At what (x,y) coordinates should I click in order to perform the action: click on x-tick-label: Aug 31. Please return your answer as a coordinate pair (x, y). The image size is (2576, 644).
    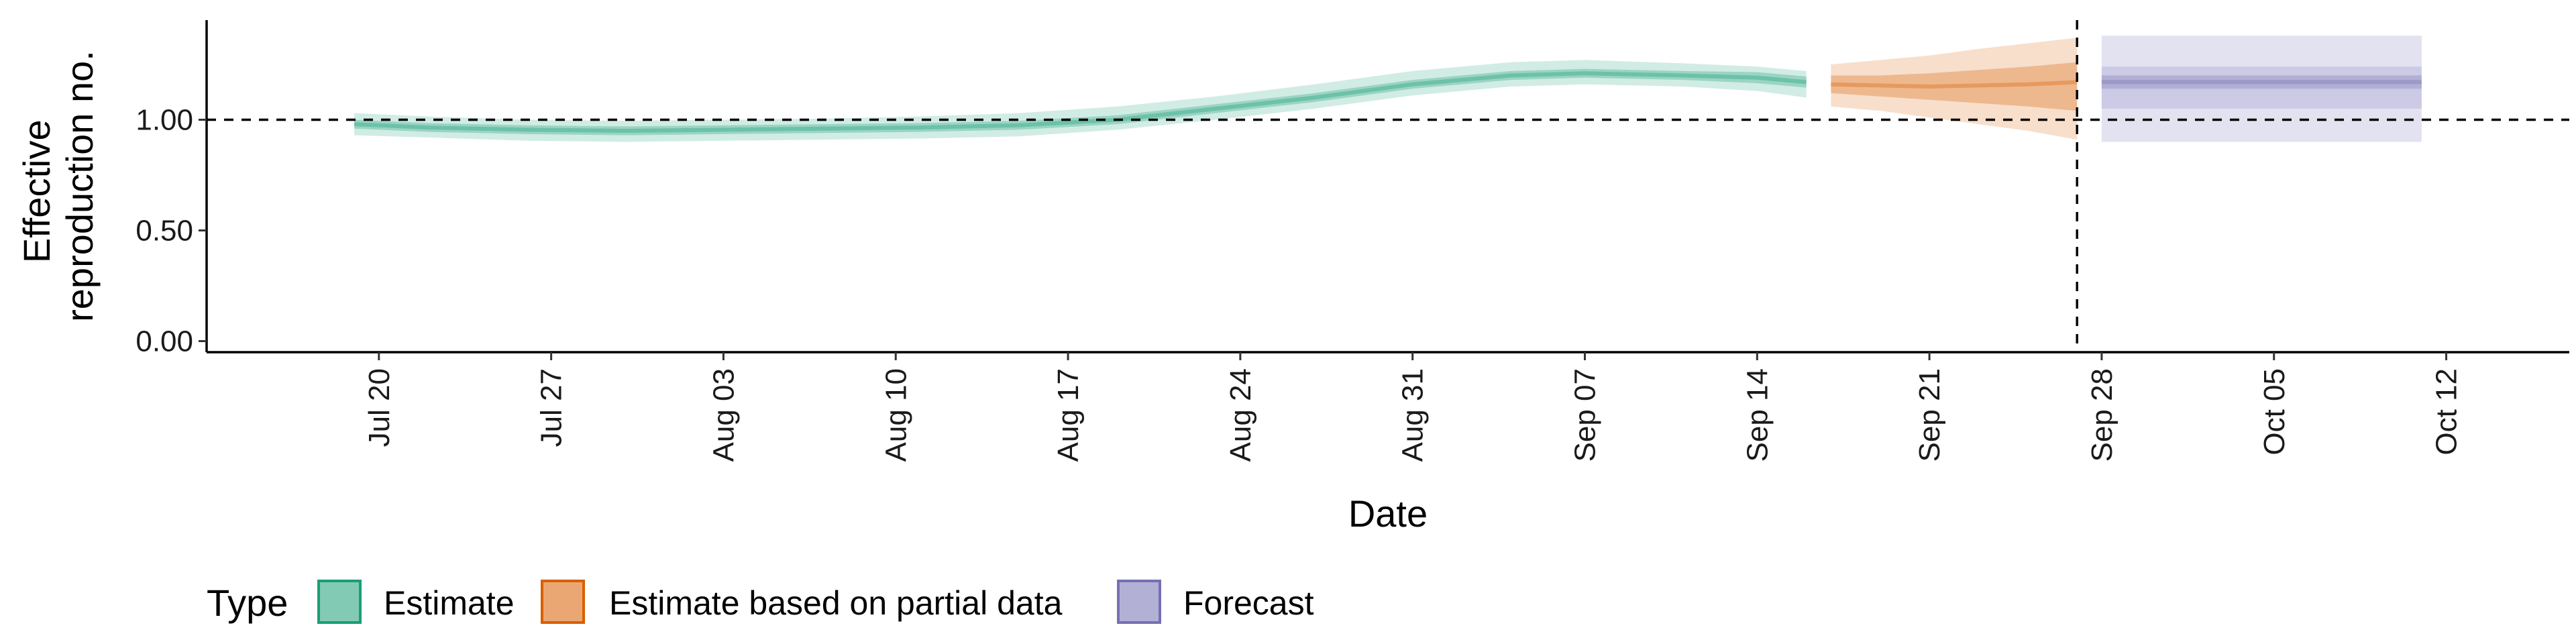
    Looking at the image, I should click on (1413, 415).